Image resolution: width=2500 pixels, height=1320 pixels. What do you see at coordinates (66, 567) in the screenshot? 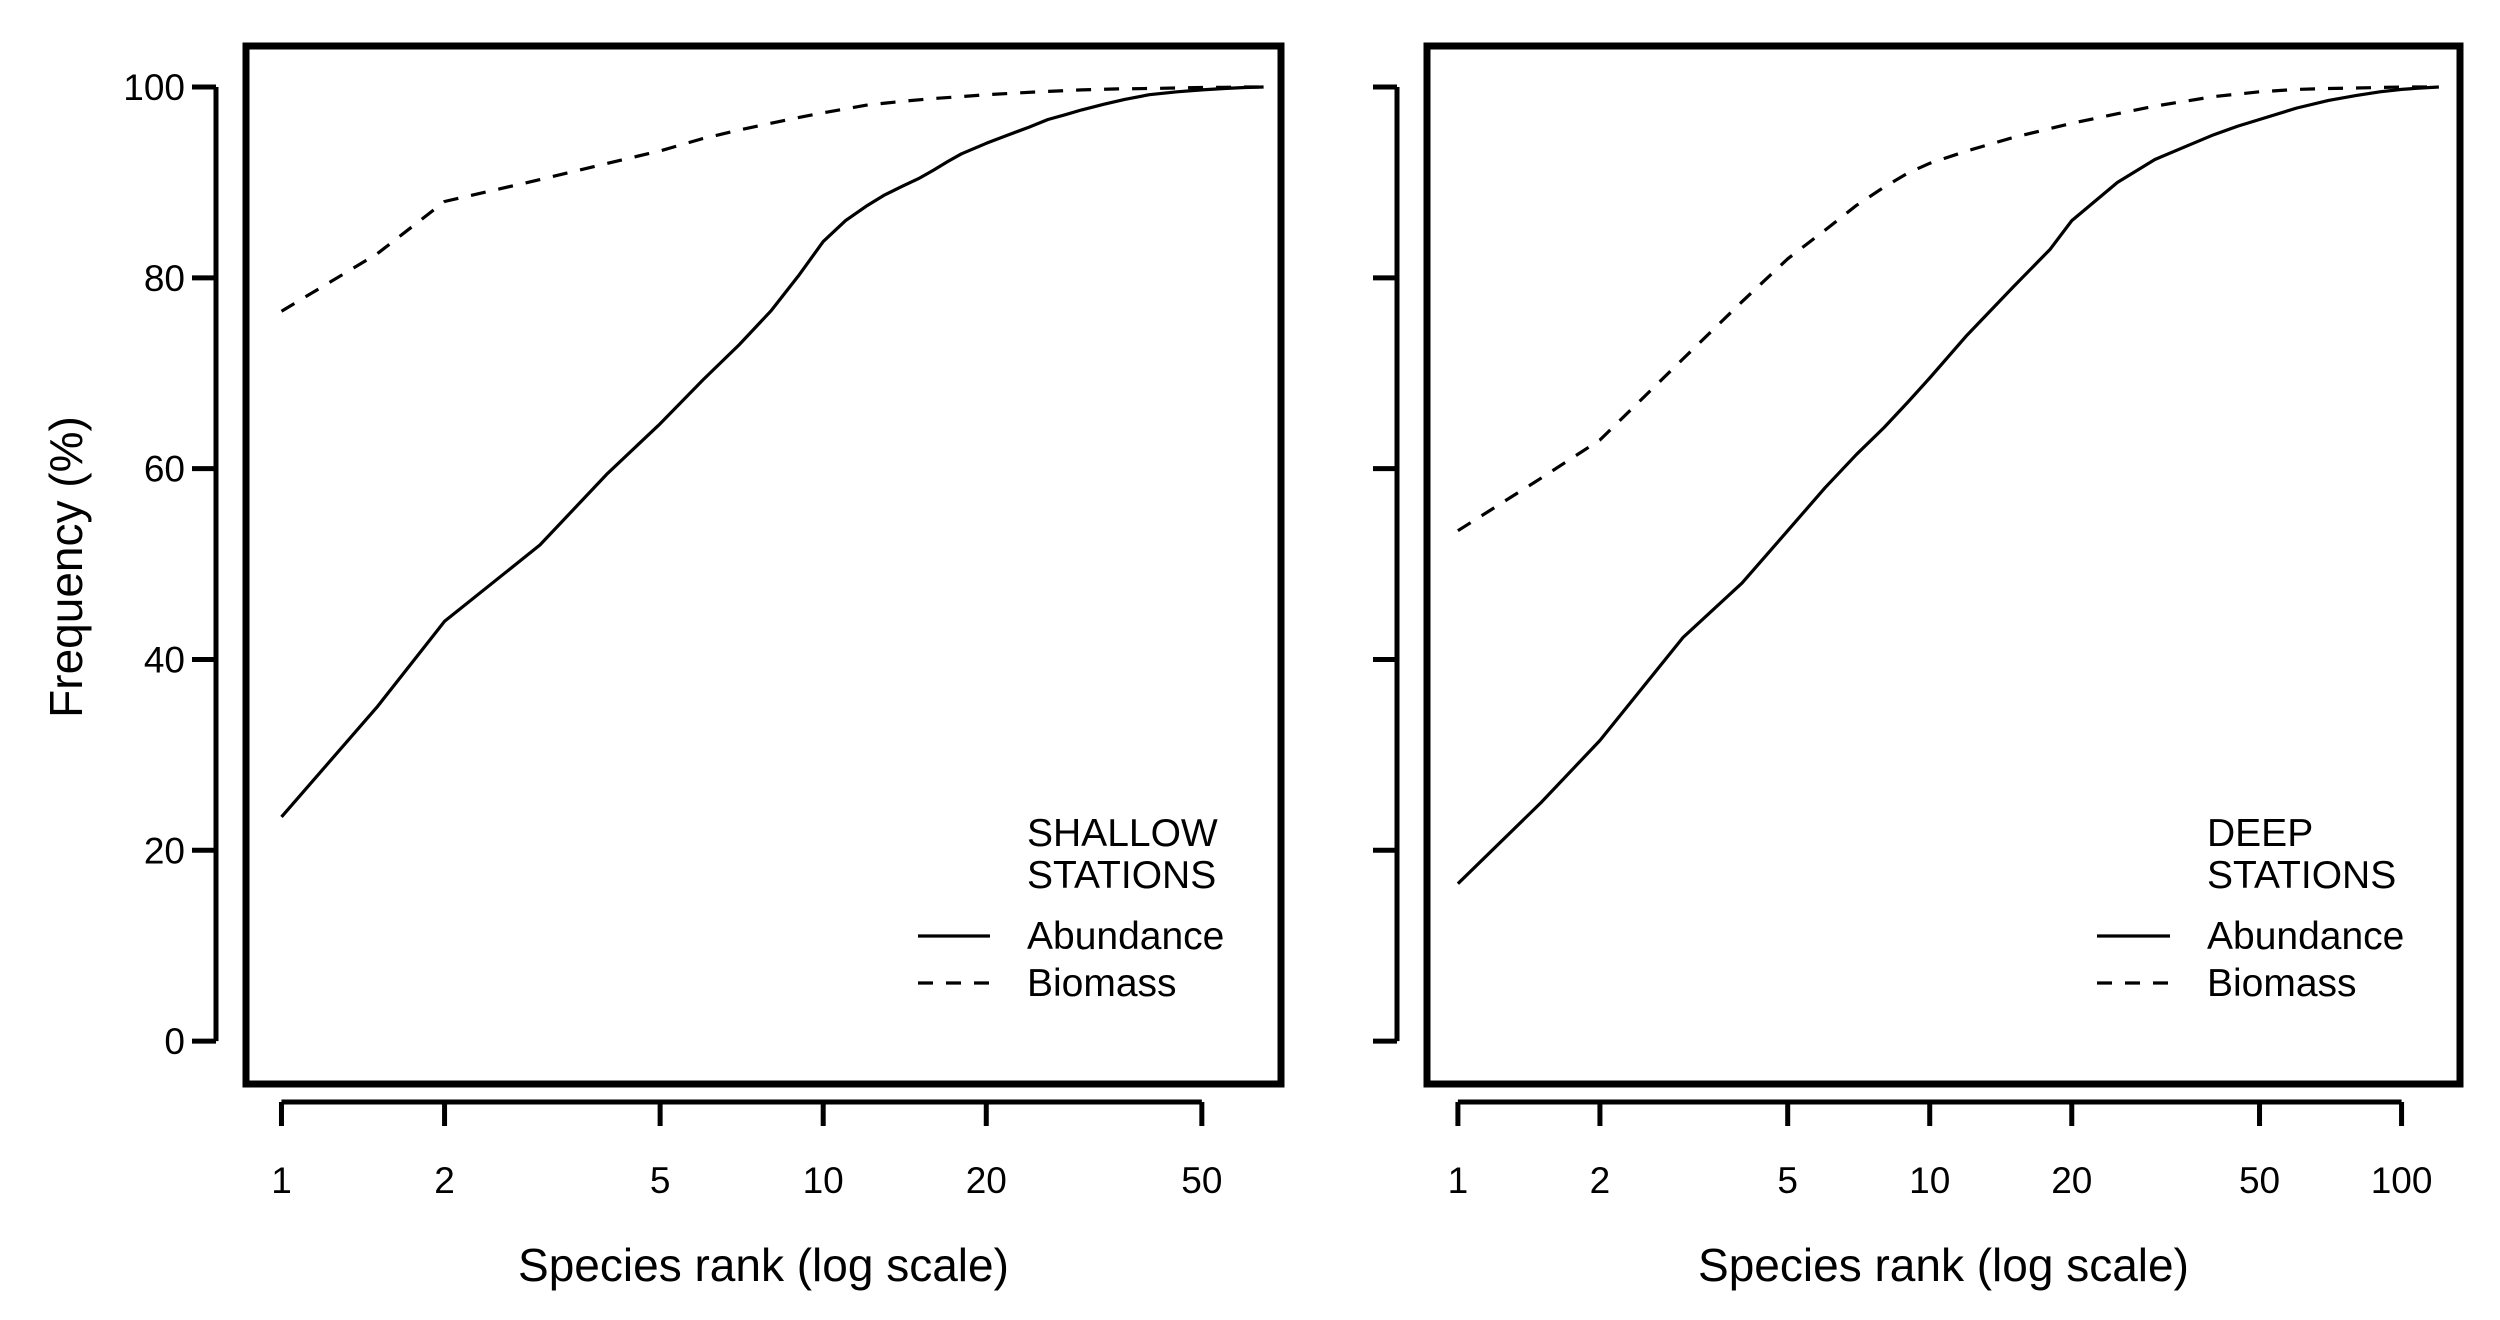
I see `y-axis-title: Frequency (%)` at bounding box center [66, 567].